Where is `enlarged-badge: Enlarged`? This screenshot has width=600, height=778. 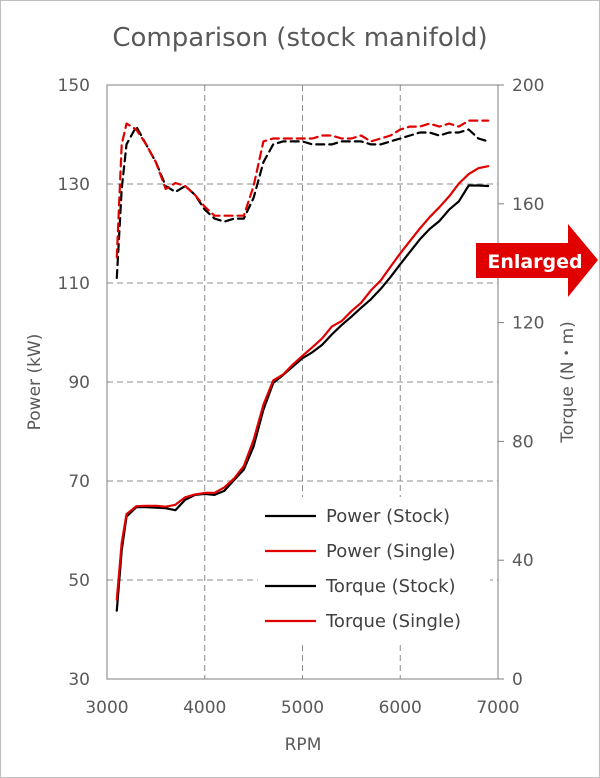
enlarged-badge: Enlarged is located at coordinates (537, 260).